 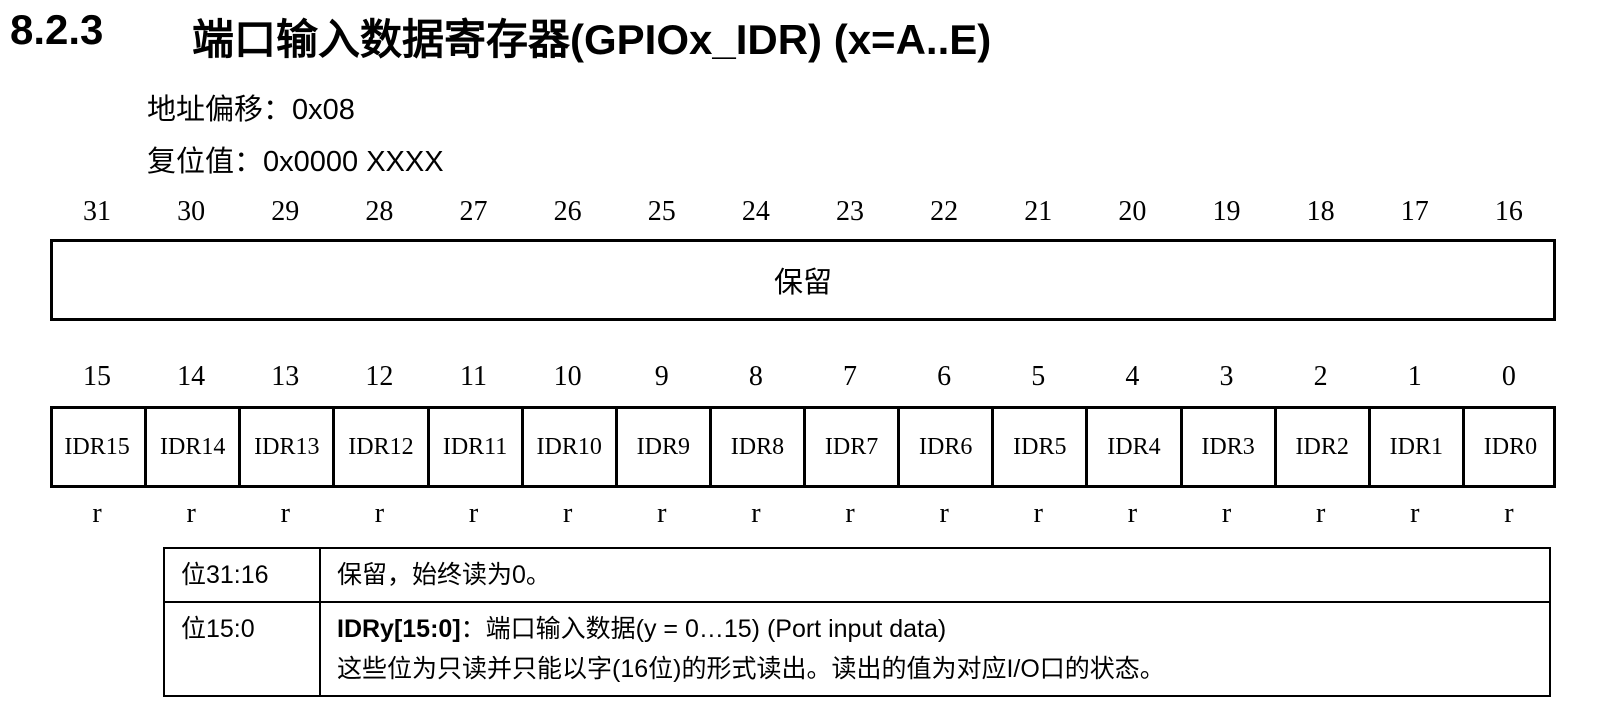 I want to click on bit-field: IDR9, so click(x=661, y=447).